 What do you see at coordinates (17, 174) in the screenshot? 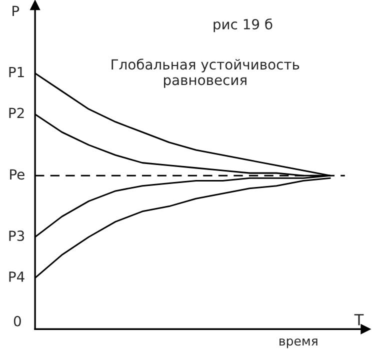
I see `ref-line-label: Pe` at bounding box center [17, 174].